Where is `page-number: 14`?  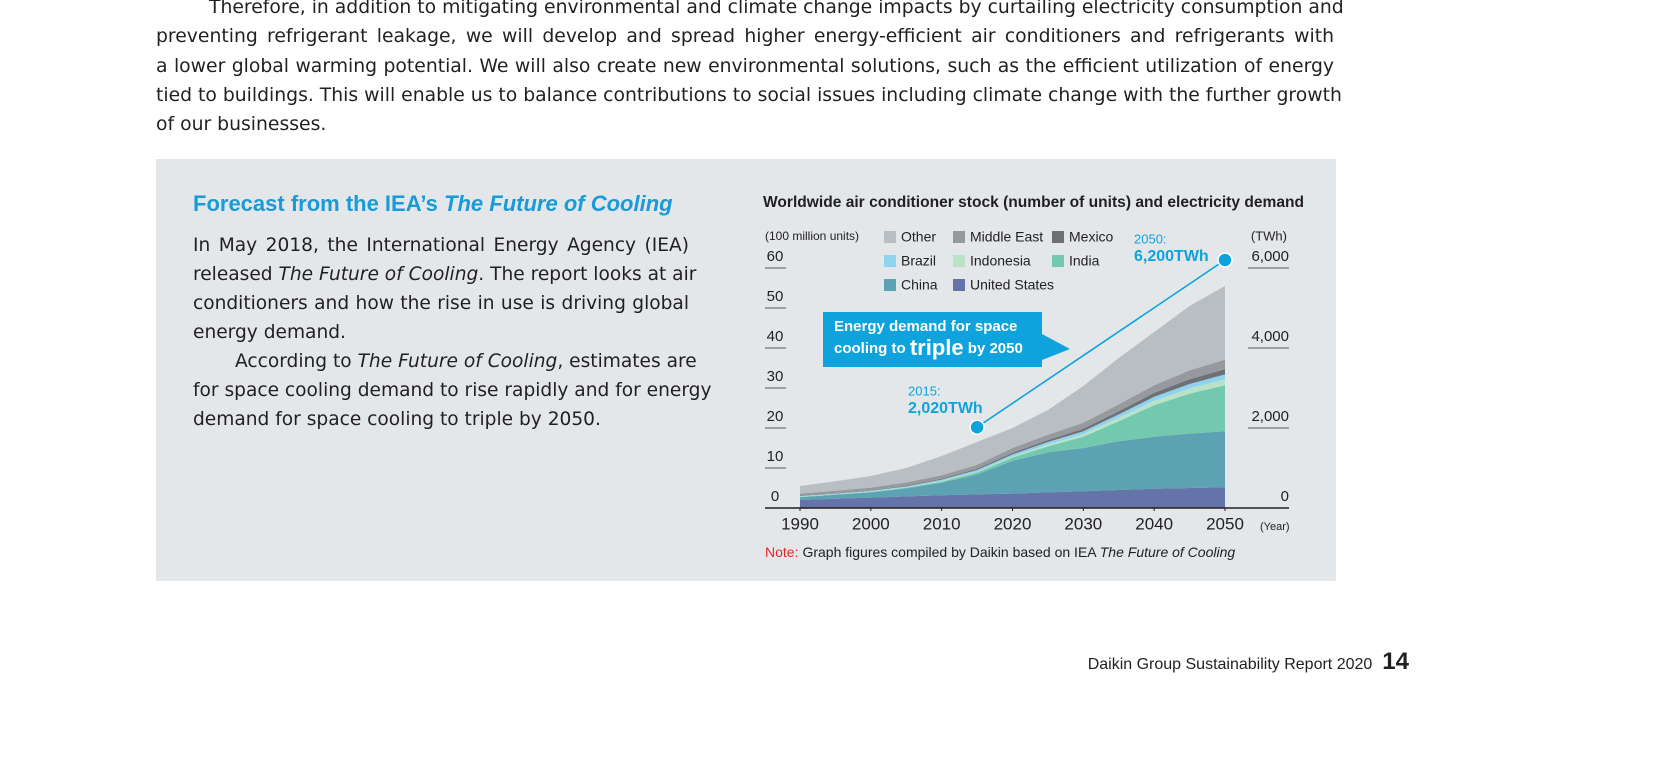
page-number: 14 is located at coordinates (1395, 661).